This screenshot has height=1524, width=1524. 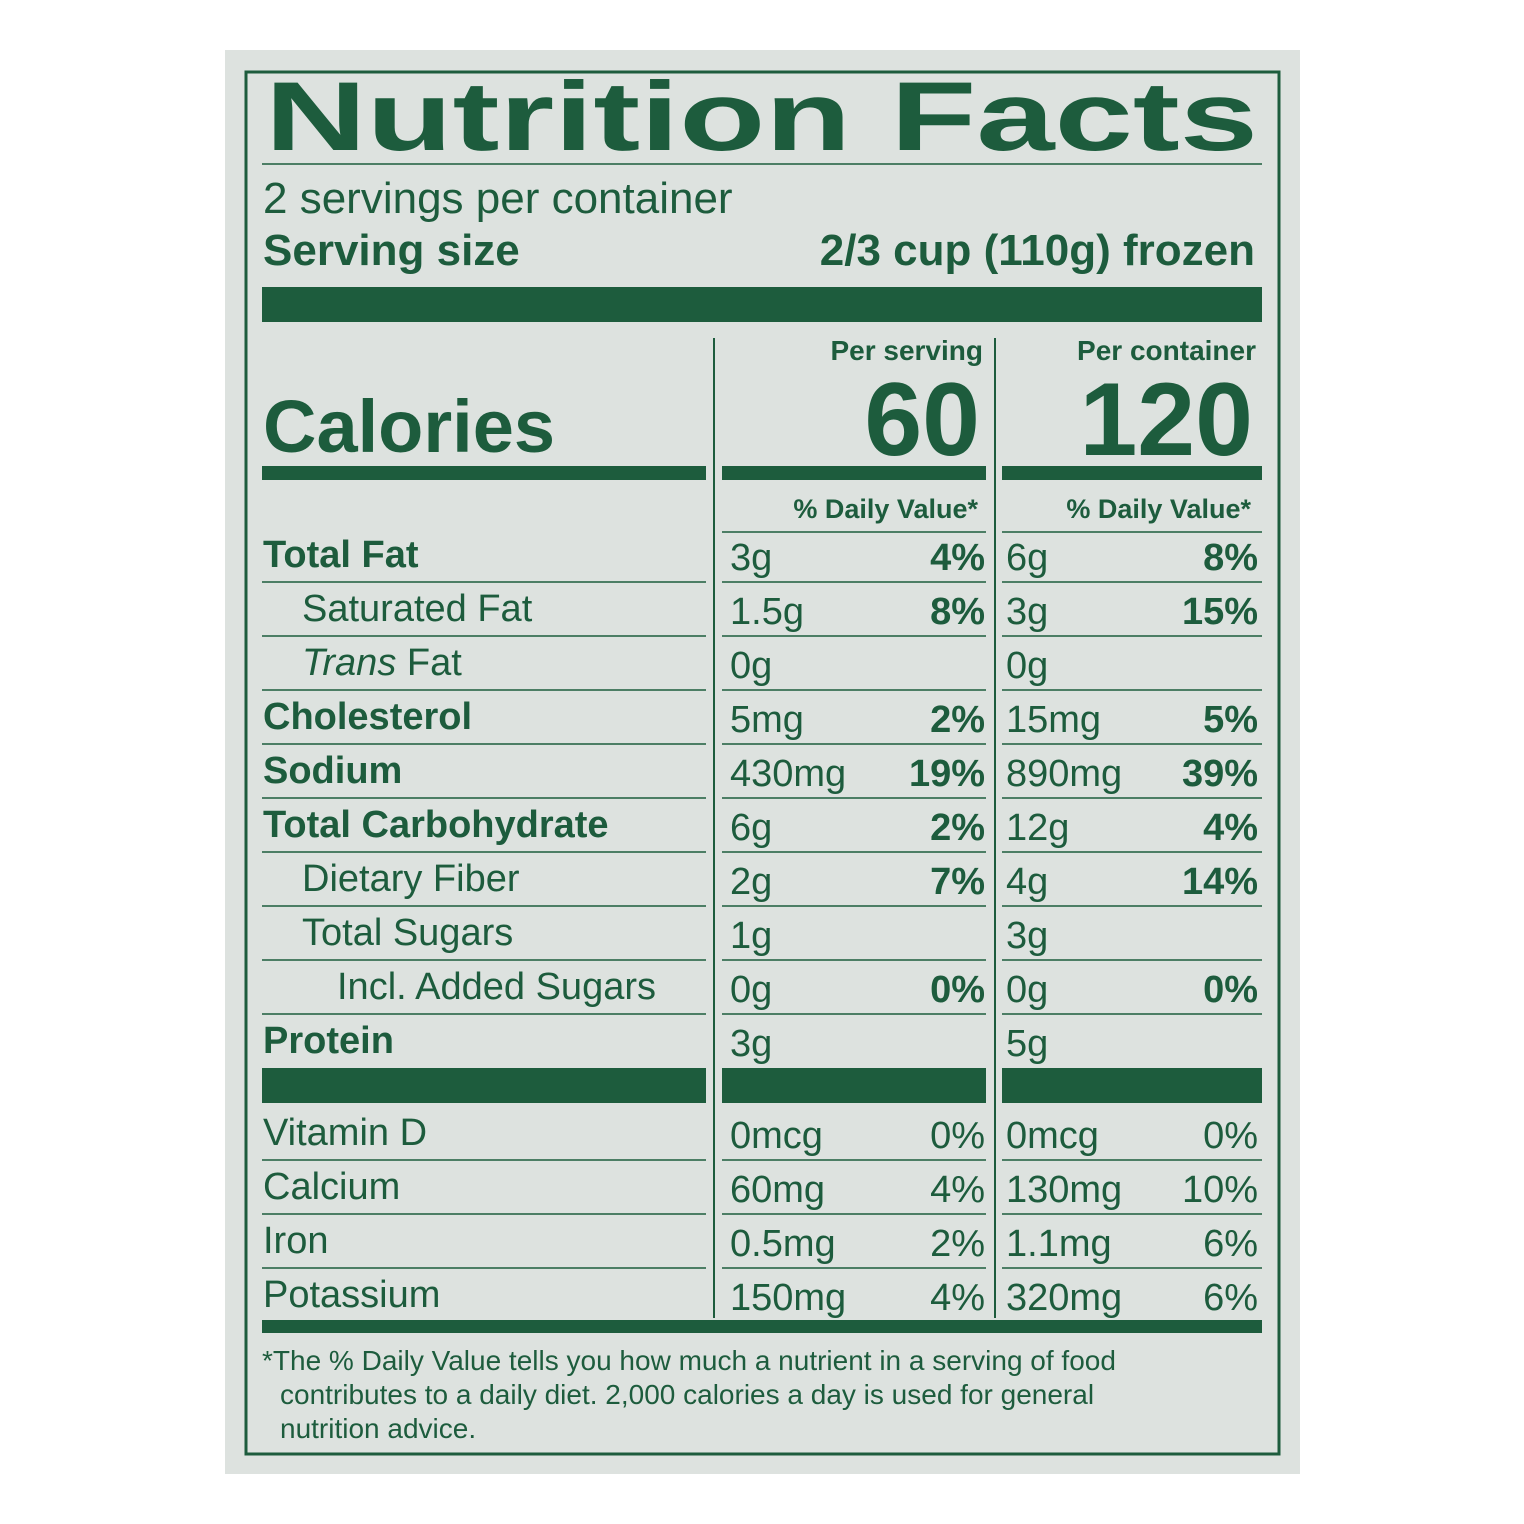 I want to click on amount: 4g, so click(x=1027, y=882).